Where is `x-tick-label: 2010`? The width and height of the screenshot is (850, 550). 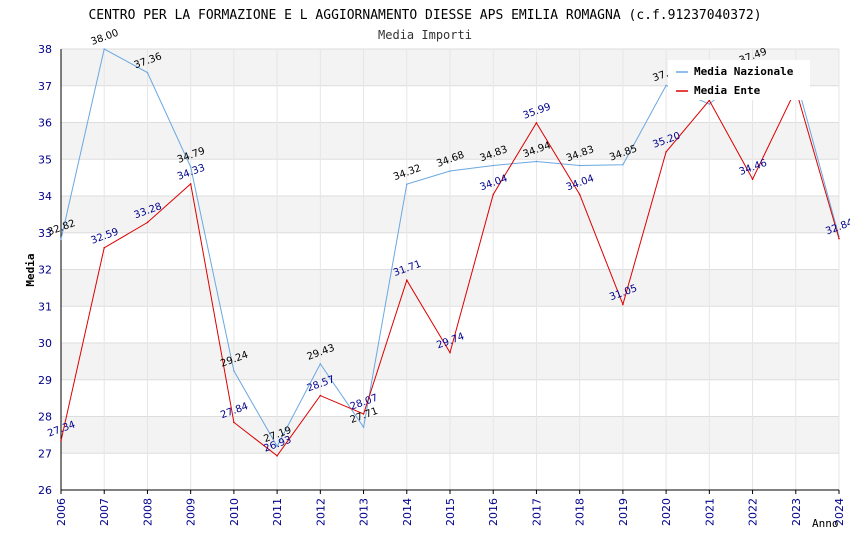
x-tick-label: 2010 is located at coordinates (234, 512).